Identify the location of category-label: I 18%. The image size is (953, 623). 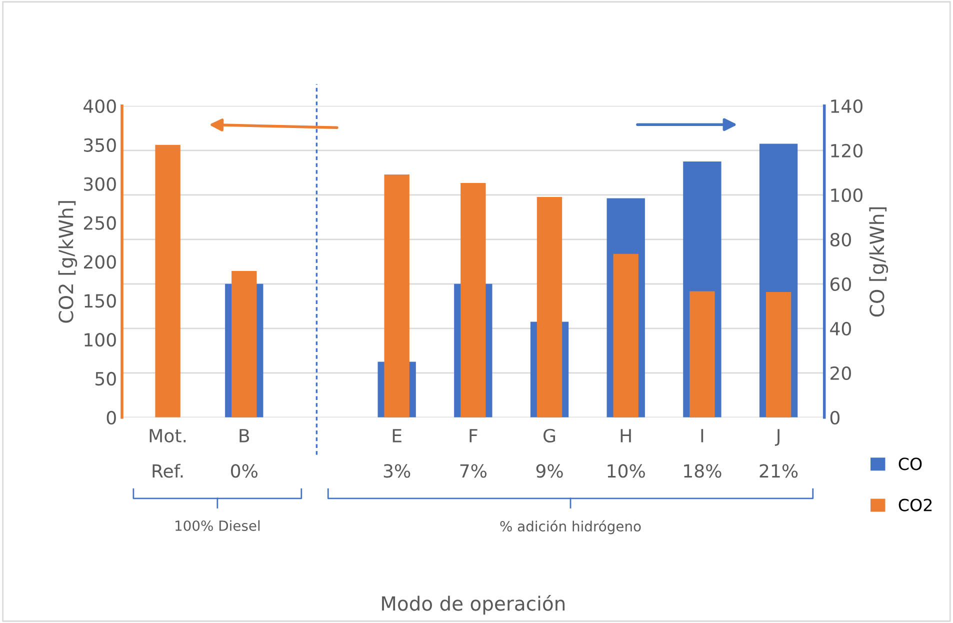
(703, 453).